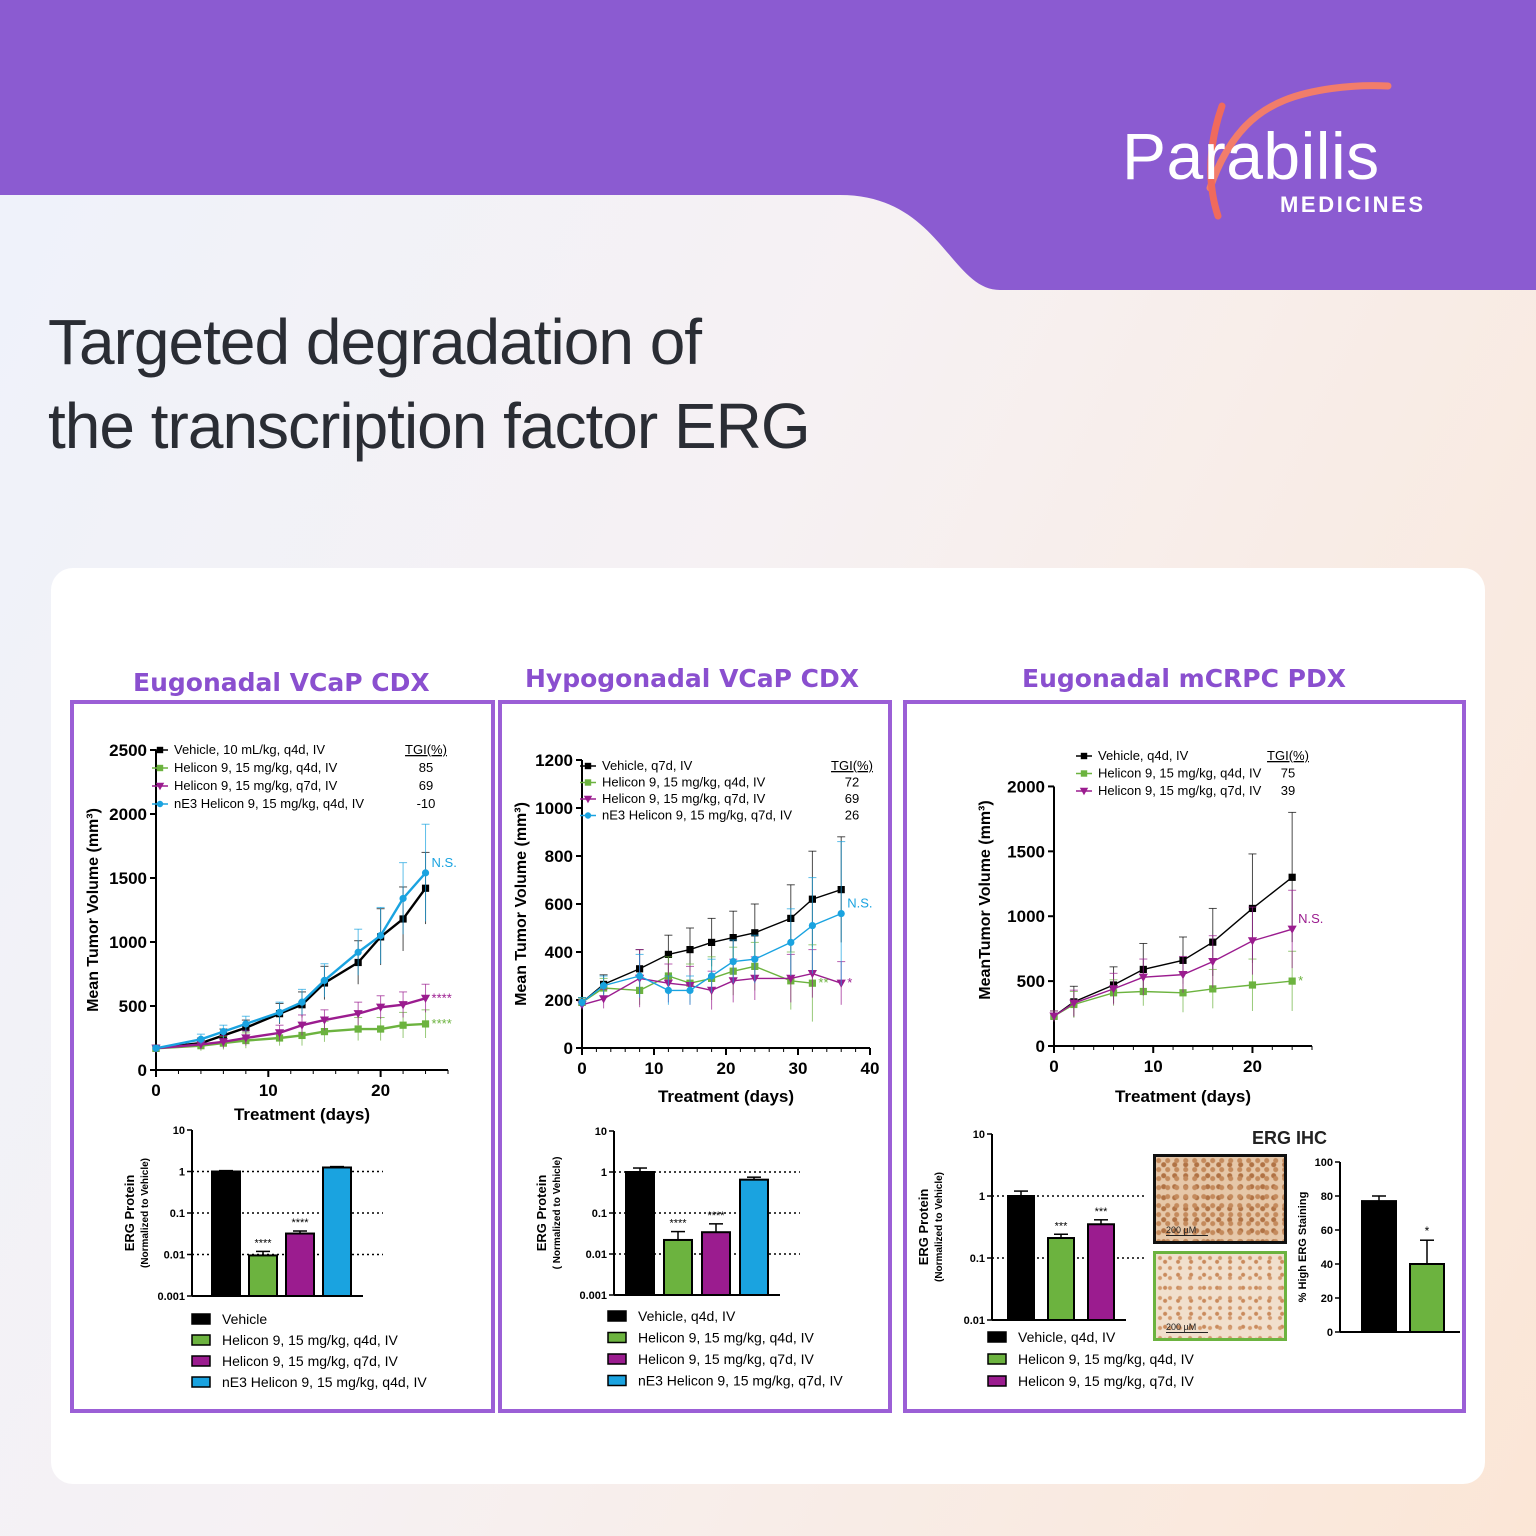  I want to click on panel-2-frame, so click(695, 1056).